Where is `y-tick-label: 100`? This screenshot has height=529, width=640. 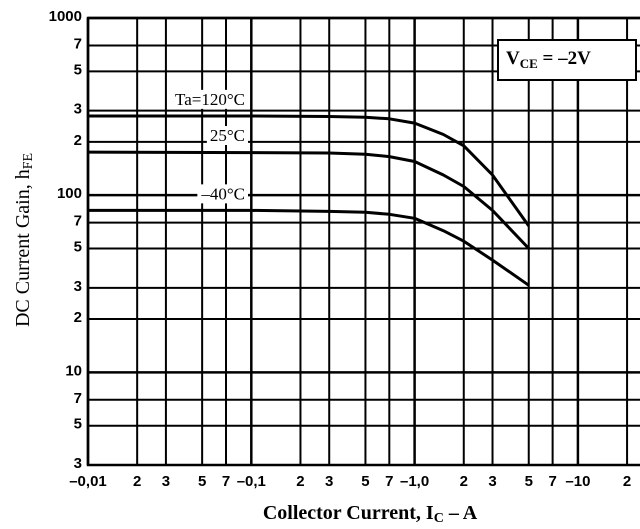 y-tick-label: 100 is located at coordinates (69, 193).